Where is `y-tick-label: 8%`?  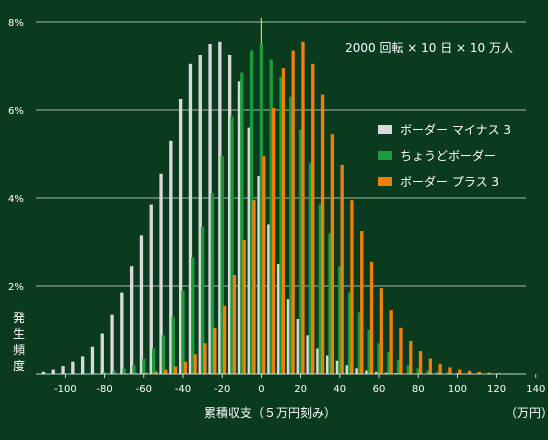
y-tick-label: 8% is located at coordinates (16, 23).